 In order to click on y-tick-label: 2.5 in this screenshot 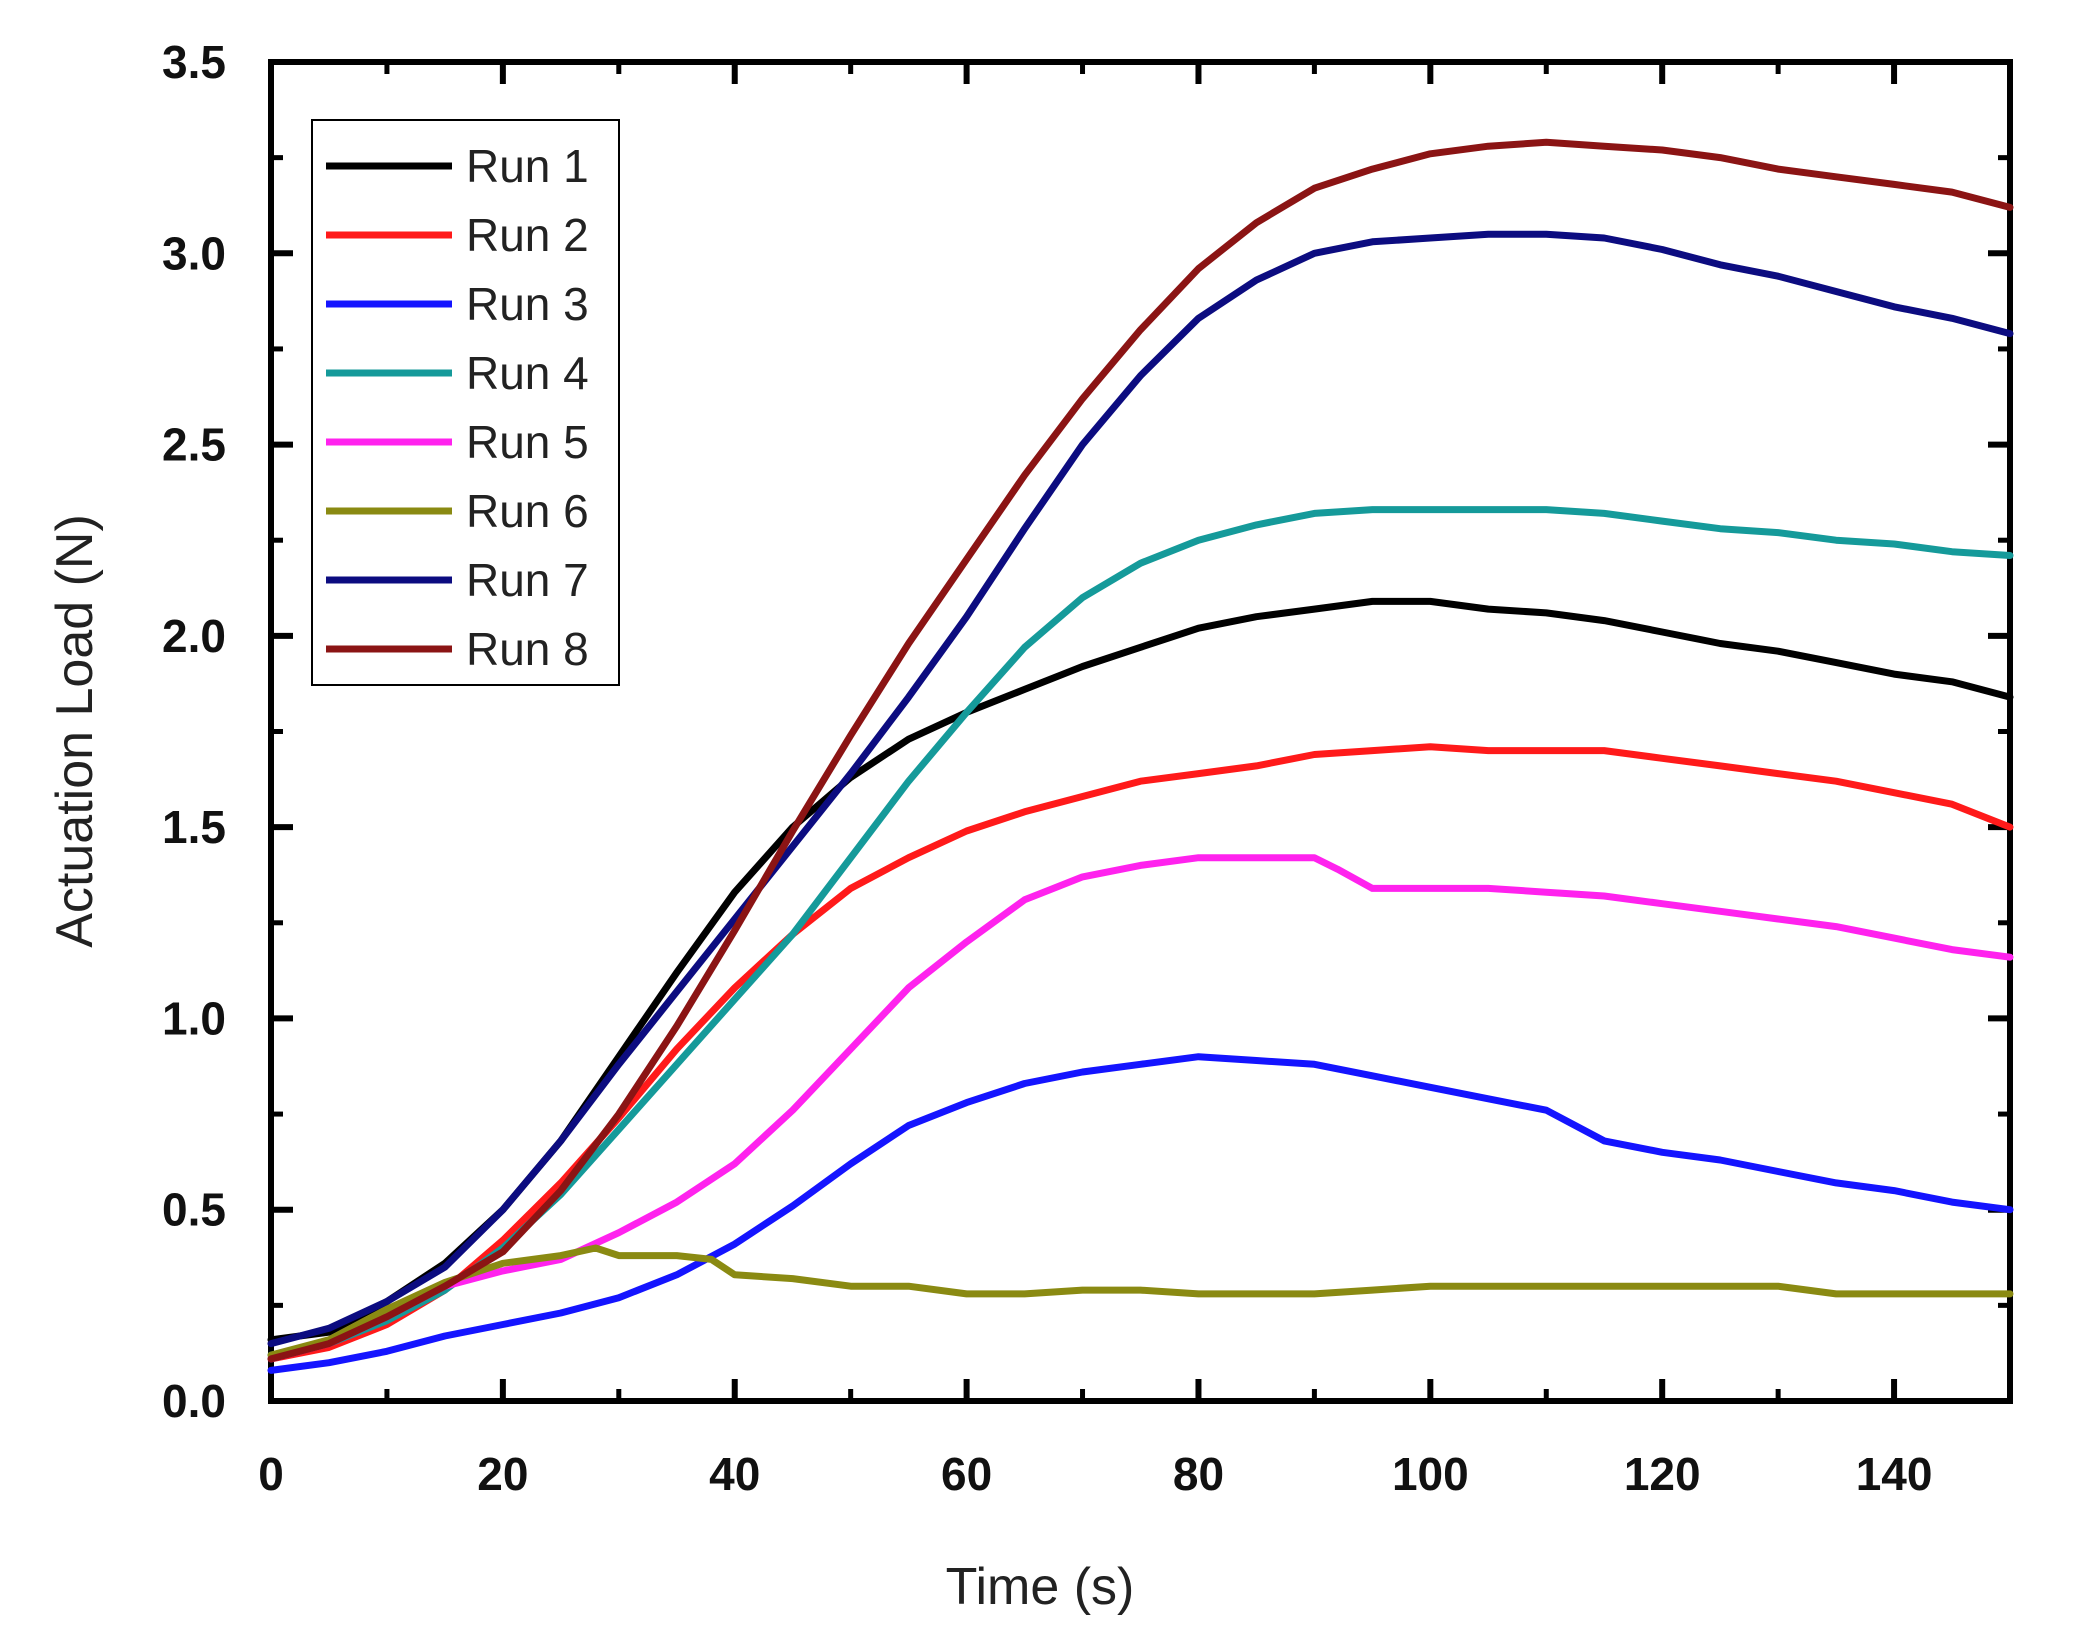, I will do `click(194, 445)`.